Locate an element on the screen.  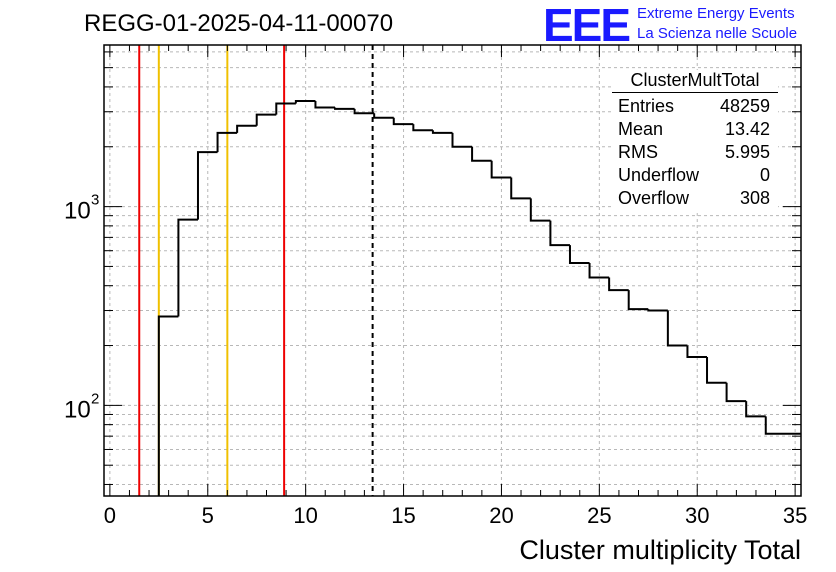
stats-row-underflow: Underflow 0 is located at coordinates (695, 175).